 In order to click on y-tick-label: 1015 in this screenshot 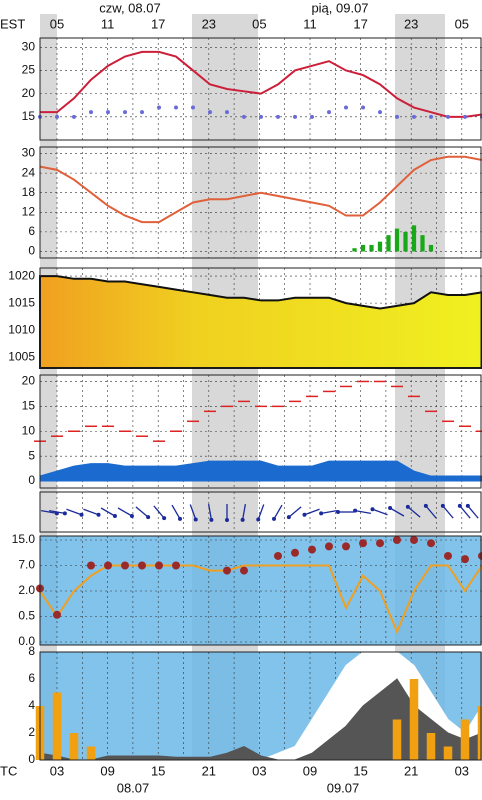, I will do `click(21, 302)`.